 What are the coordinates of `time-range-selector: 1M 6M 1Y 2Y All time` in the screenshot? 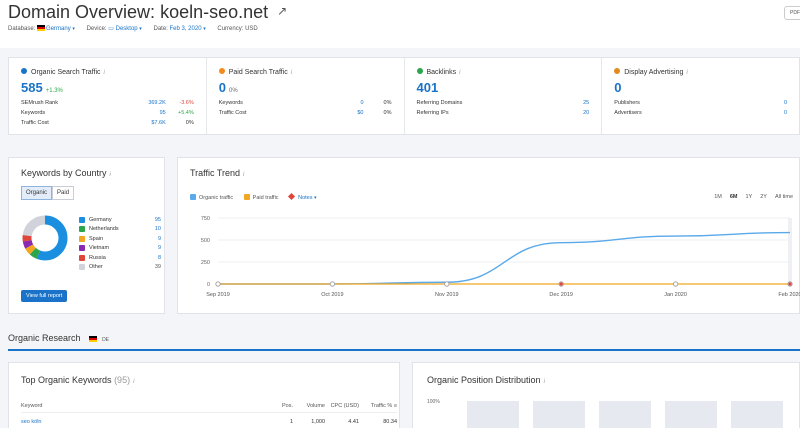 It's located at (749, 197).